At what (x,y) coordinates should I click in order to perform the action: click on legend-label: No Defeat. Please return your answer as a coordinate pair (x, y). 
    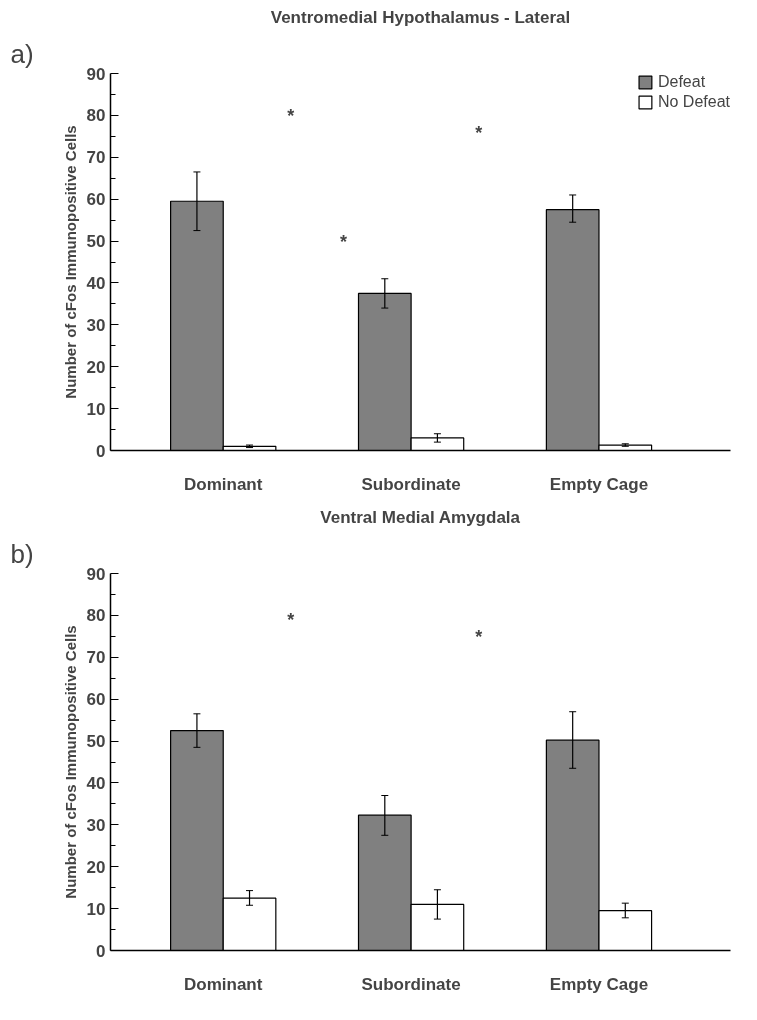
    Looking at the image, I should click on (693, 102).